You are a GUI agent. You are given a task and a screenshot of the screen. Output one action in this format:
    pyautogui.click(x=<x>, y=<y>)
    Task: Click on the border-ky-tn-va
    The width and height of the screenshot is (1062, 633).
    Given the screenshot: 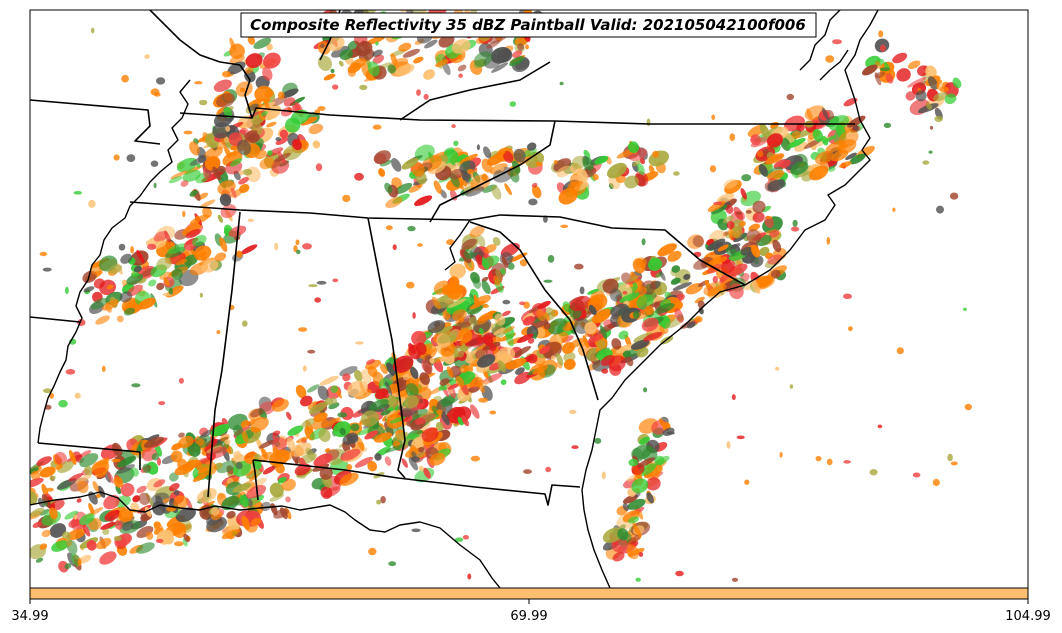 What is the action you would take?
    pyautogui.click(x=517, y=116)
    